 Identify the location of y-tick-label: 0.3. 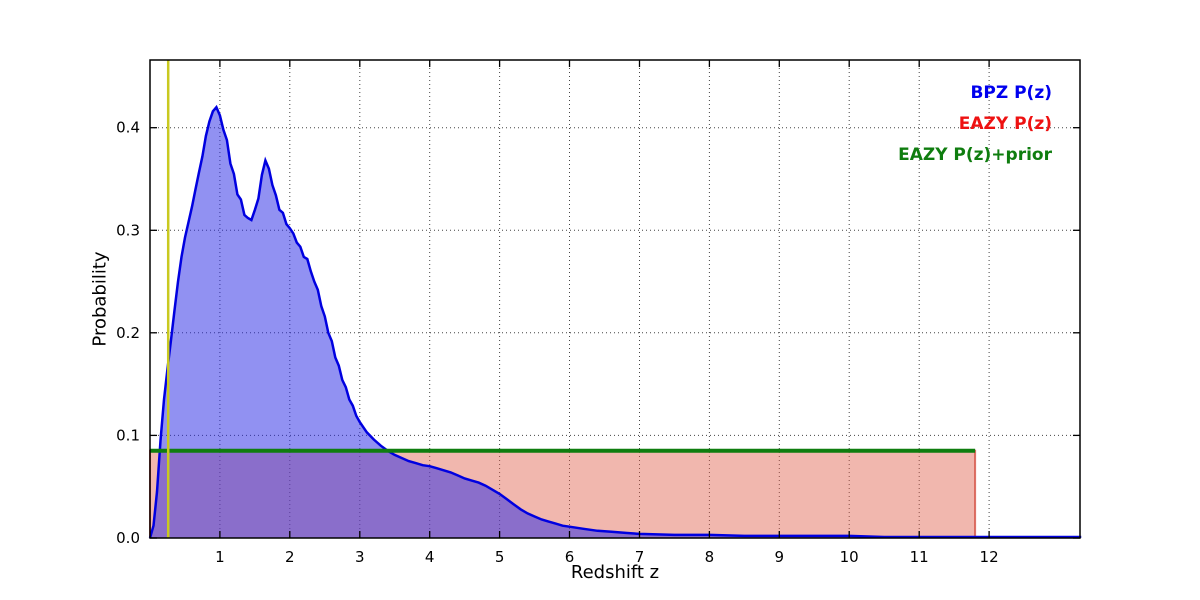
(128, 230).